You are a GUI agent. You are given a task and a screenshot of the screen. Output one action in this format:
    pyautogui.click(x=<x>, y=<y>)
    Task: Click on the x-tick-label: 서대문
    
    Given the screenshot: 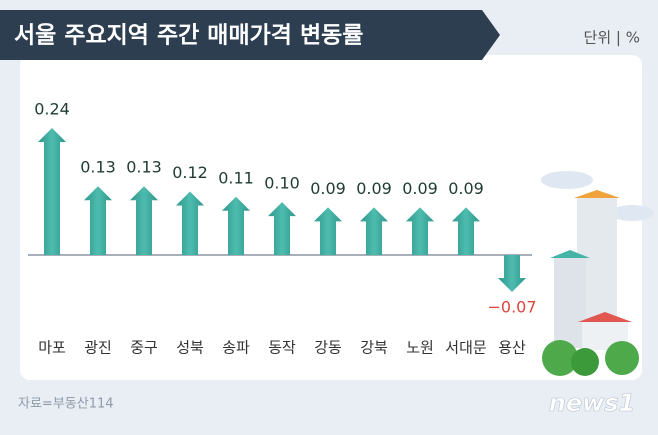 What is the action you would take?
    pyautogui.click(x=466, y=348)
    